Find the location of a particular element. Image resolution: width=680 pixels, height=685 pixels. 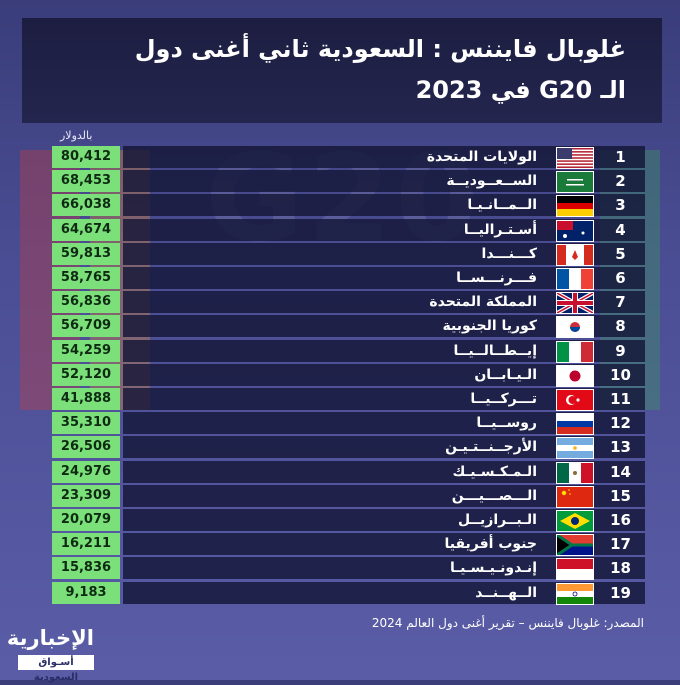

indonesia-flag-icon is located at coordinates (575, 569).